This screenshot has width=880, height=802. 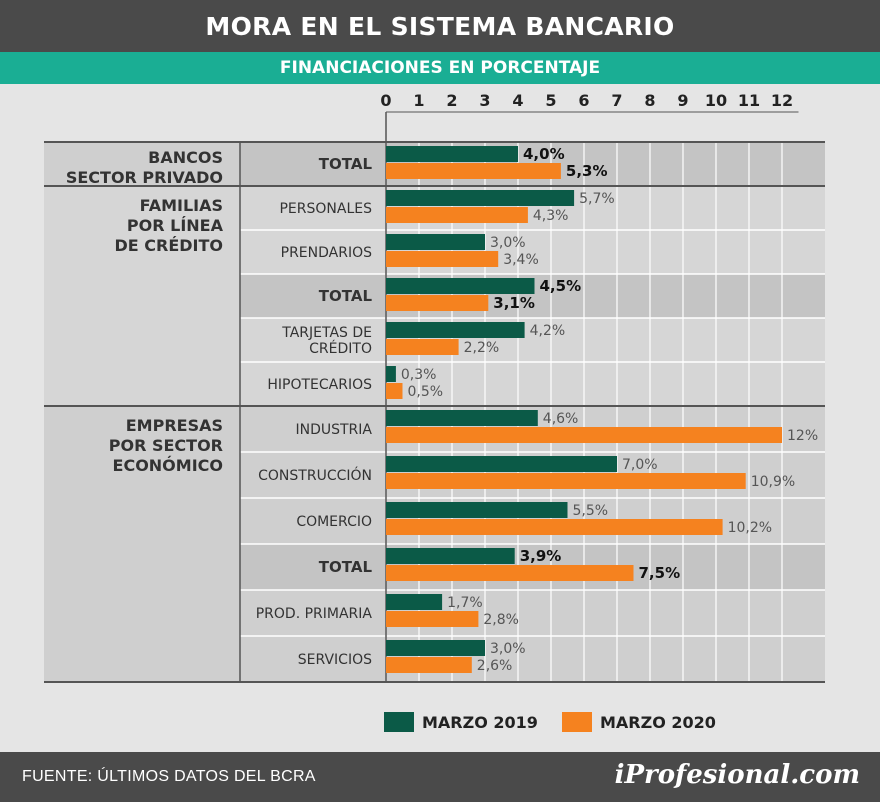 What do you see at coordinates (551, 216) in the screenshot?
I see `value-label: 4,3%` at bounding box center [551, 216].